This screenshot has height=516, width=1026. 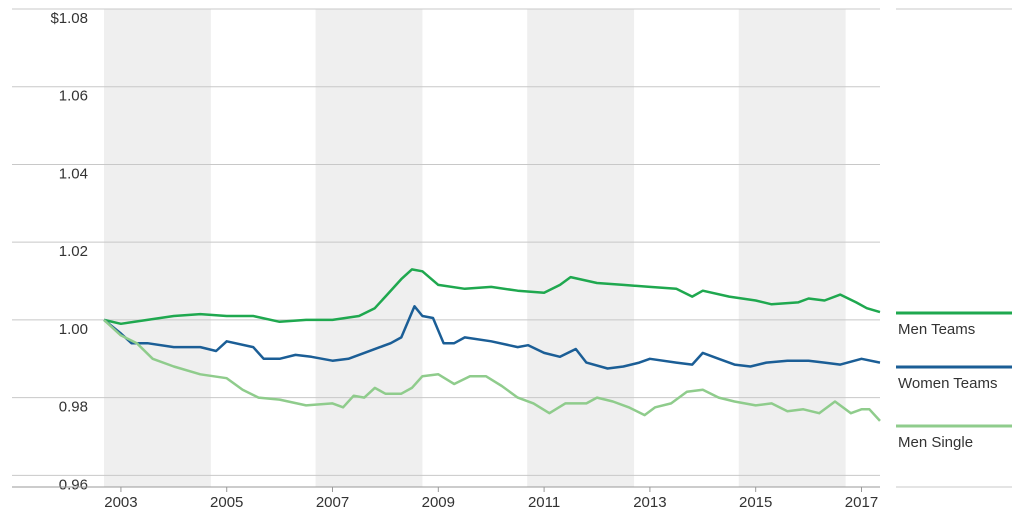 I want to click on legend-label: Women Teams, so click(x=948, y=383).